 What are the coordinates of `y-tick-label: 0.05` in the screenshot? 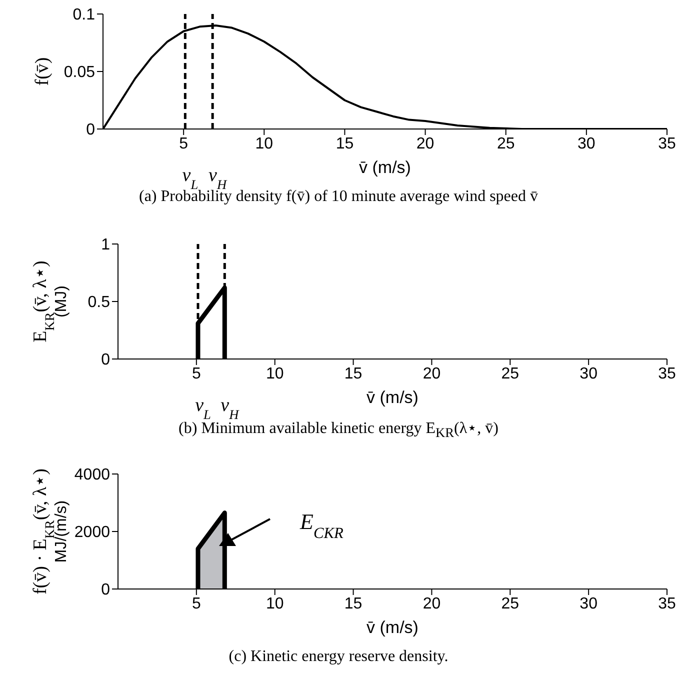 It's located at (80, 73).